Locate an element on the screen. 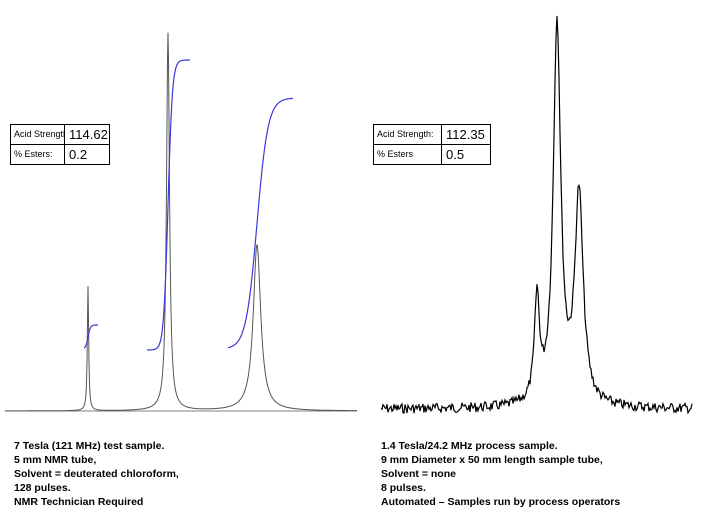 This screenshot has height=519, width=709. esters-value: 0.2 is located at coordinates (78, 154).